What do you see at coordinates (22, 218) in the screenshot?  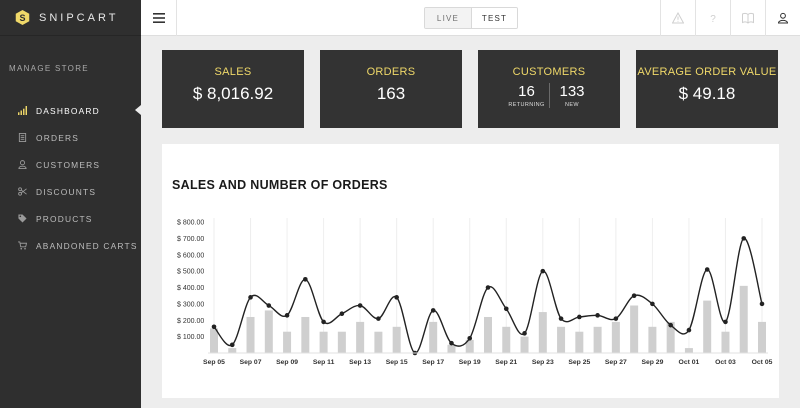 I see `tag-icon` at bounding box center [22, 218].